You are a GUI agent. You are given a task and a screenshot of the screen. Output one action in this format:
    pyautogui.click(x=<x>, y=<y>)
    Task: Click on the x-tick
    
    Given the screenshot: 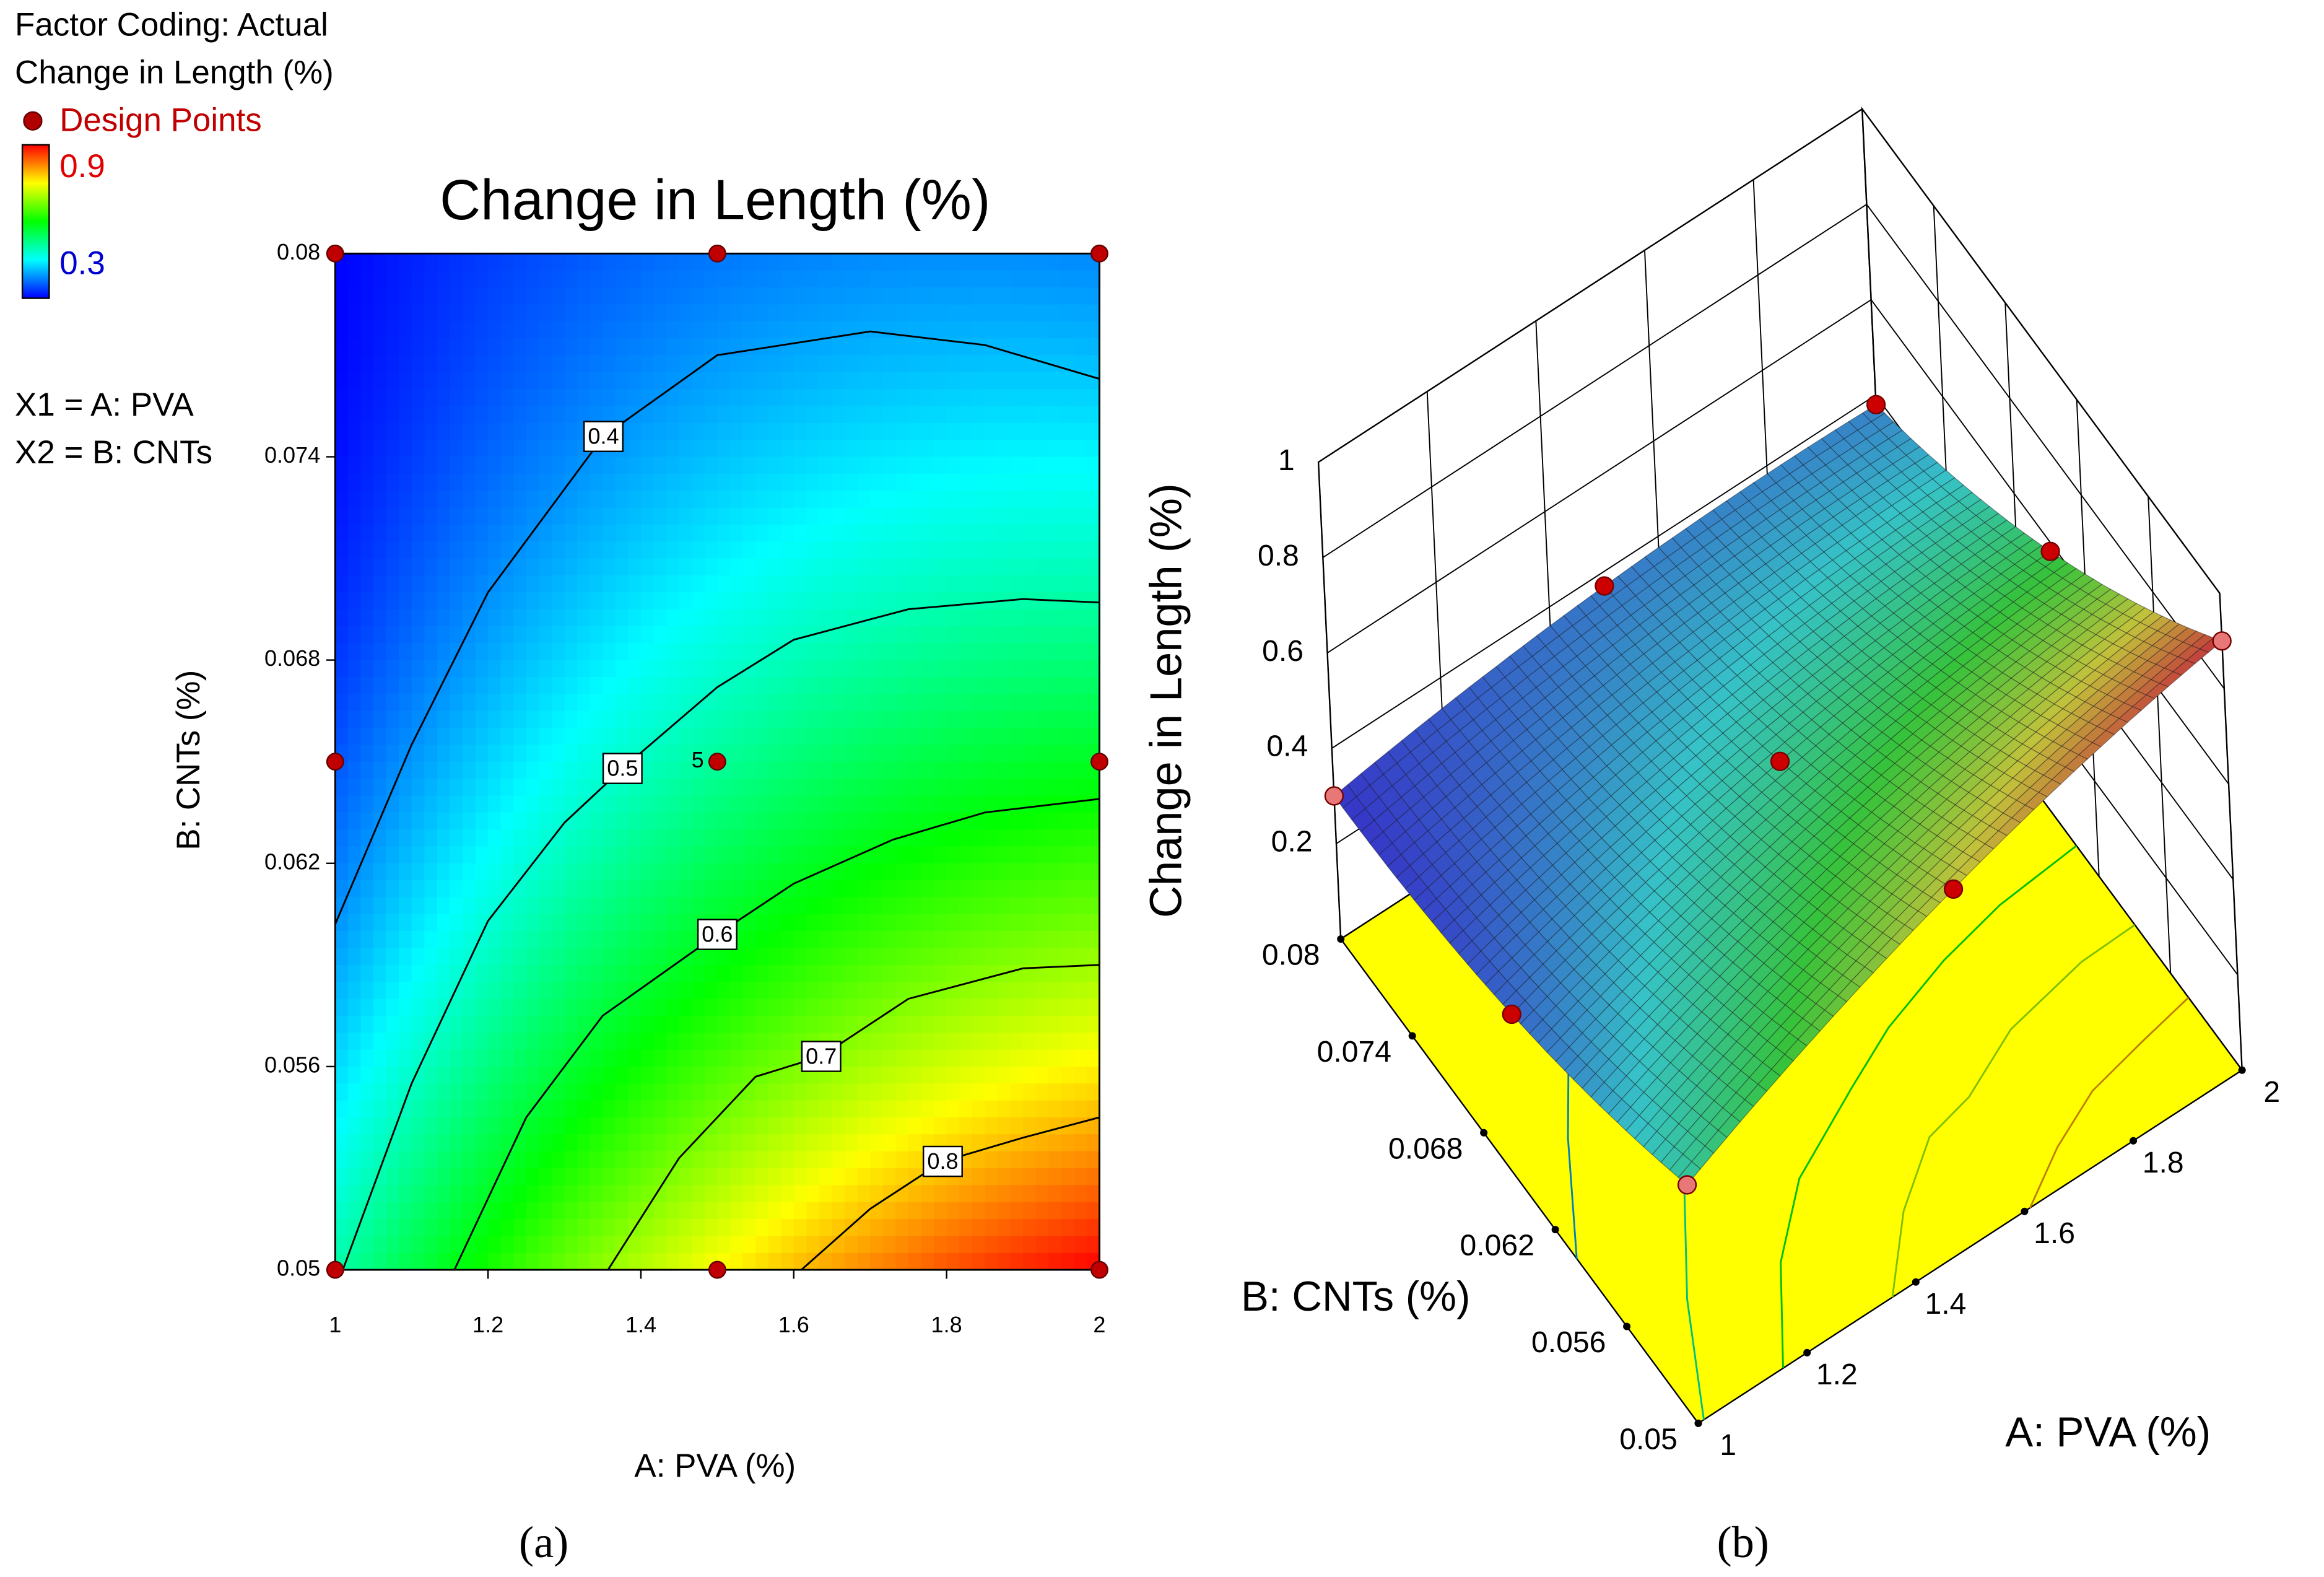 What is the action you would take?
    pyautogui.click(x=1916, y=1282)
    